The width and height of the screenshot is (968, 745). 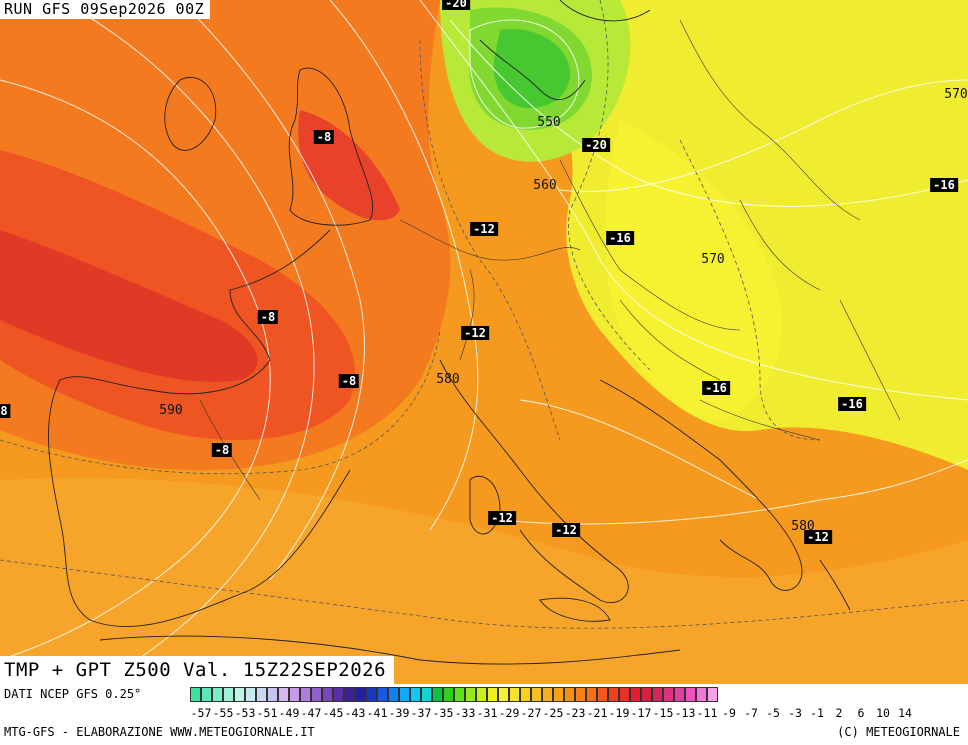 I want to click on data-source: DATI NCEP GFS 0.25°, so click(x=73, y=694).